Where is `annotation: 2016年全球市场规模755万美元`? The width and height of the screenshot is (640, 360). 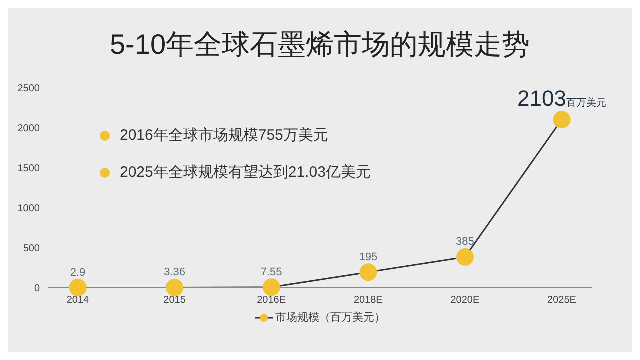 annotation: 2016年全球市场规模755万美元 is located at coordinates (224, 135).